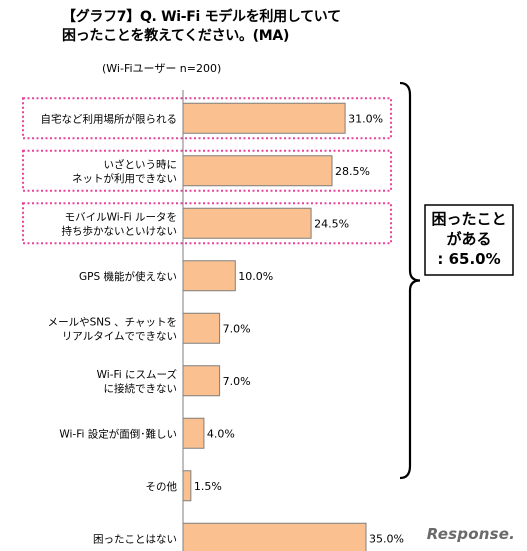 Image resolution: width=527 pixels, height=551 pixels. What do you see at coordinates (221, 433) in the screenshot?
I see `data-label: 4.0%` at bounding box center [221, 433].